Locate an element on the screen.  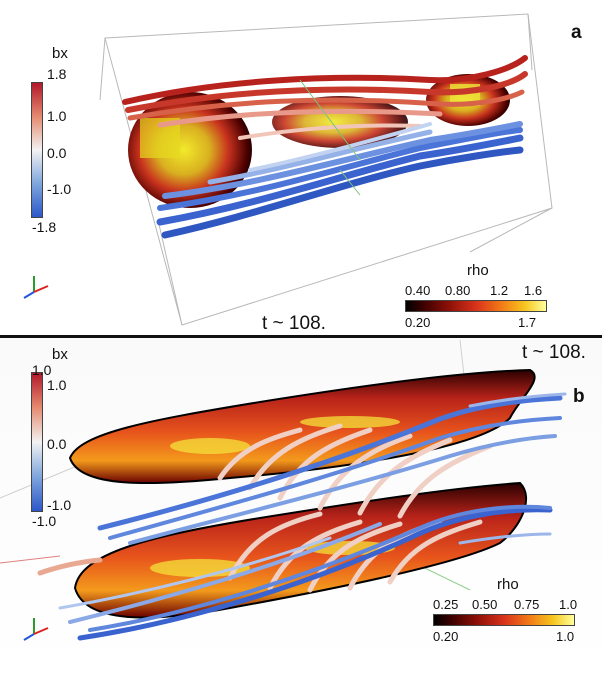
positive-field-lines is located at coordinates (325, 97).